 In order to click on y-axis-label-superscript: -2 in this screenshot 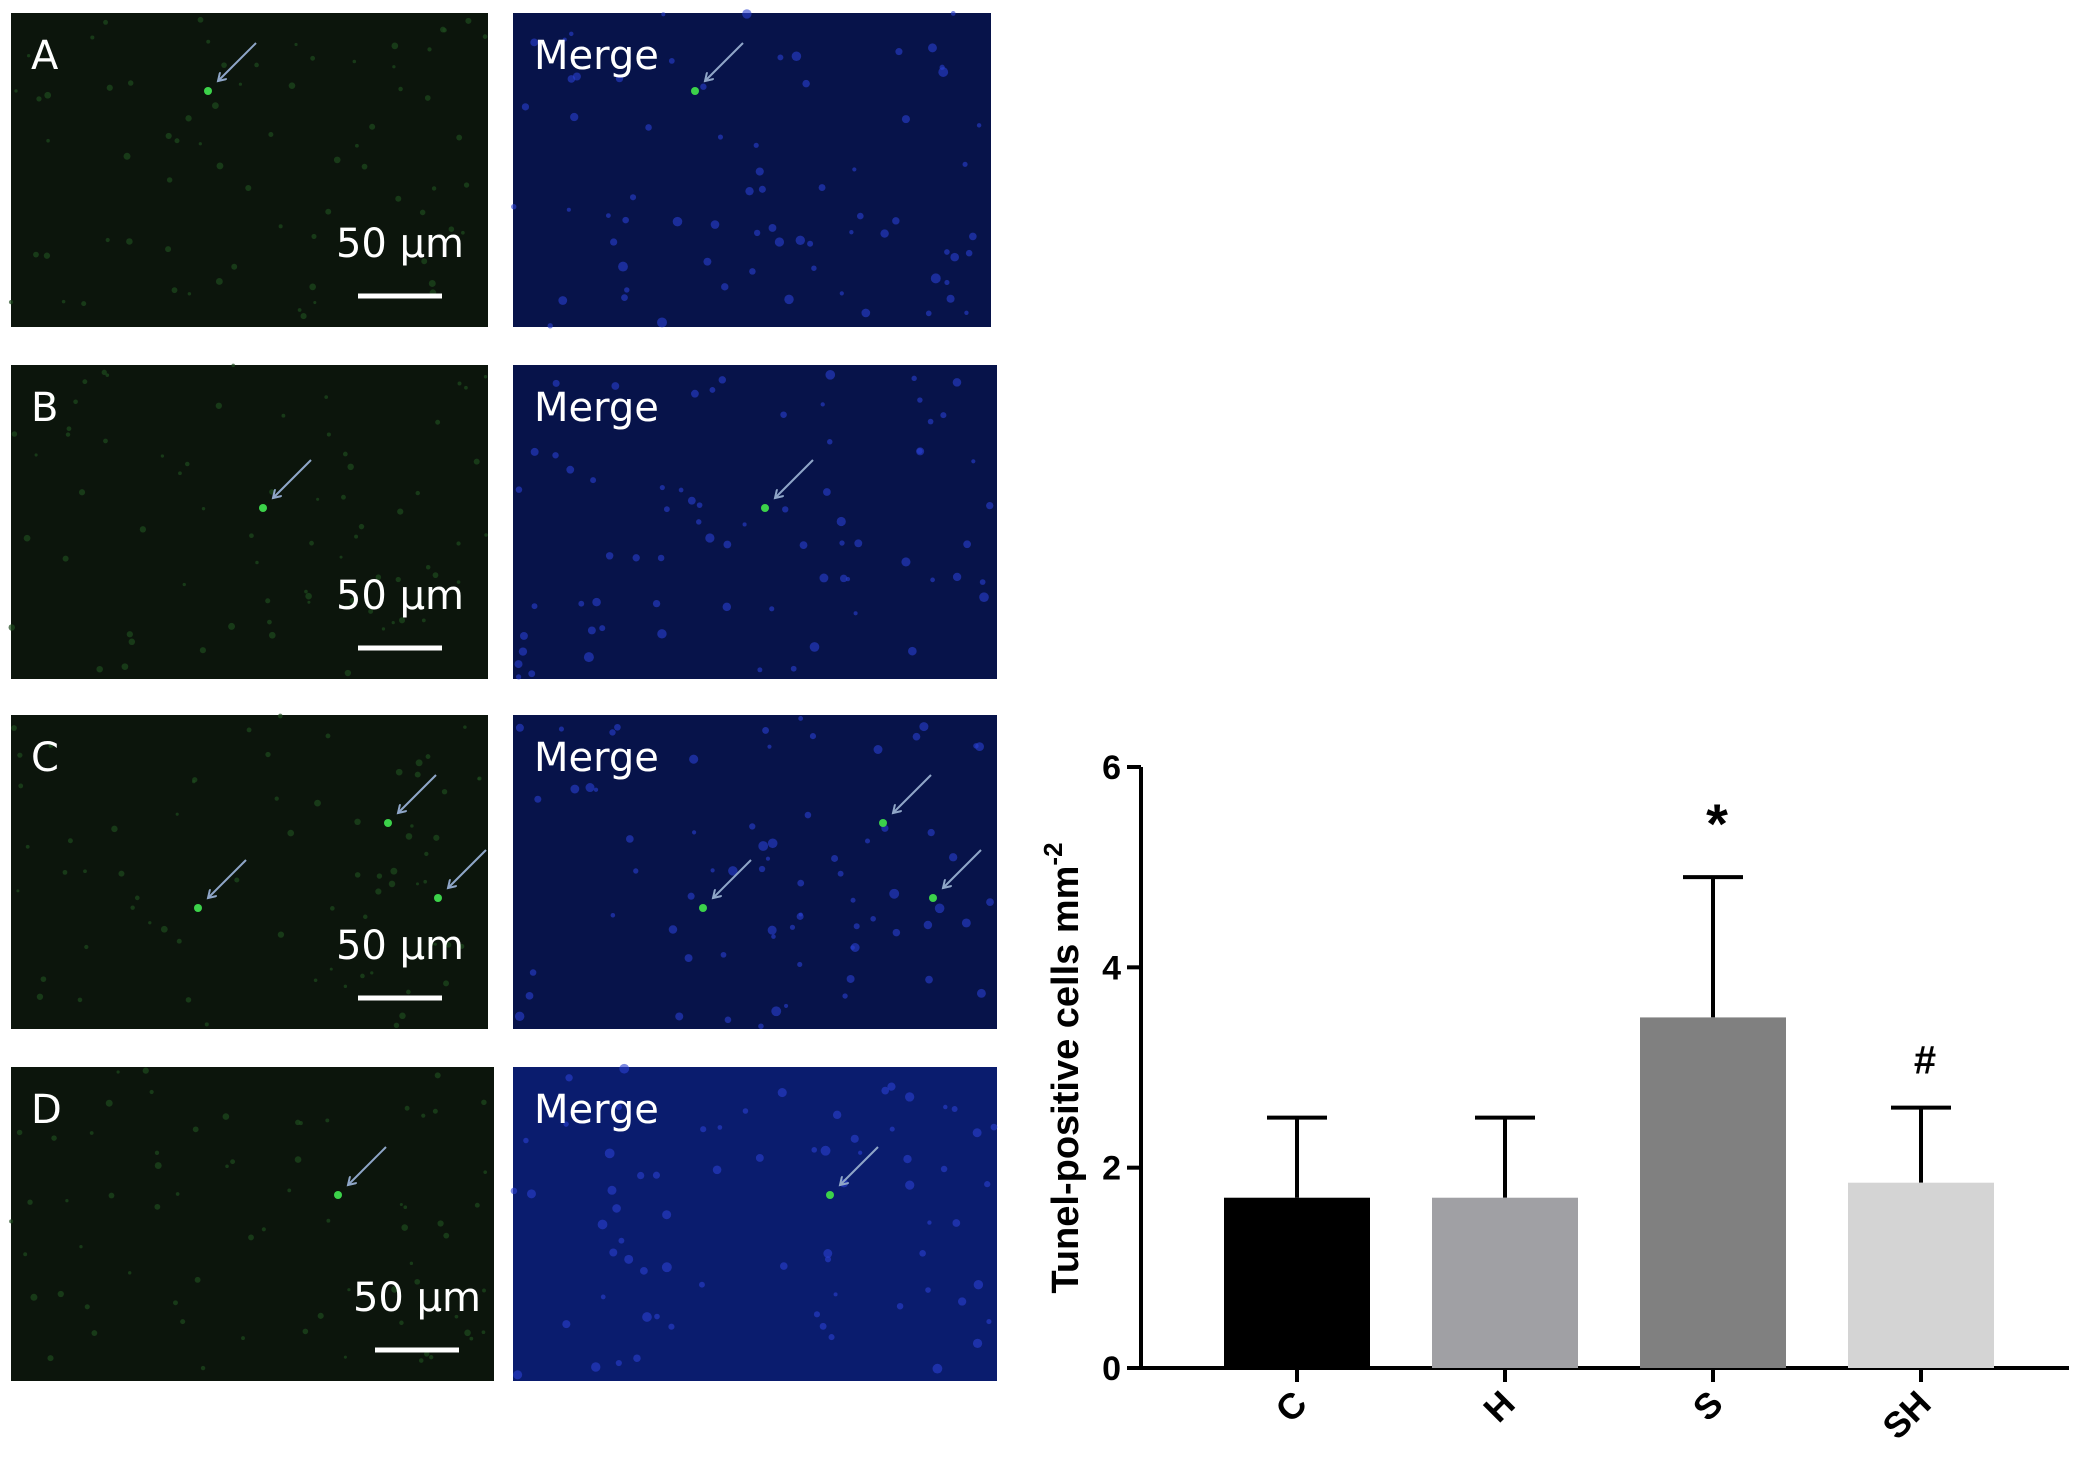, I will do `click(1053, 853)`.